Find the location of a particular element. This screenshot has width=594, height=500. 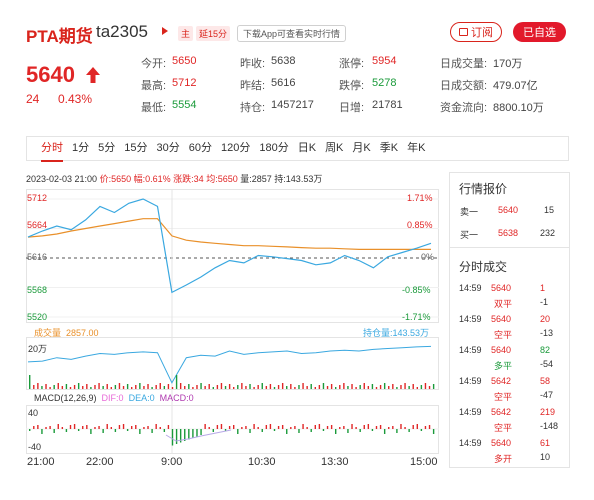

tab-period: 季K is located at coordinates (389, 148).